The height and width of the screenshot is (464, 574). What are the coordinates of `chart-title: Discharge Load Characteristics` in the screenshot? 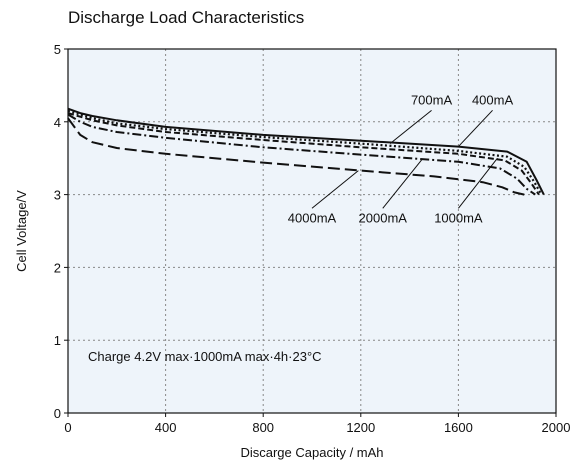 It's located at (186, 17).